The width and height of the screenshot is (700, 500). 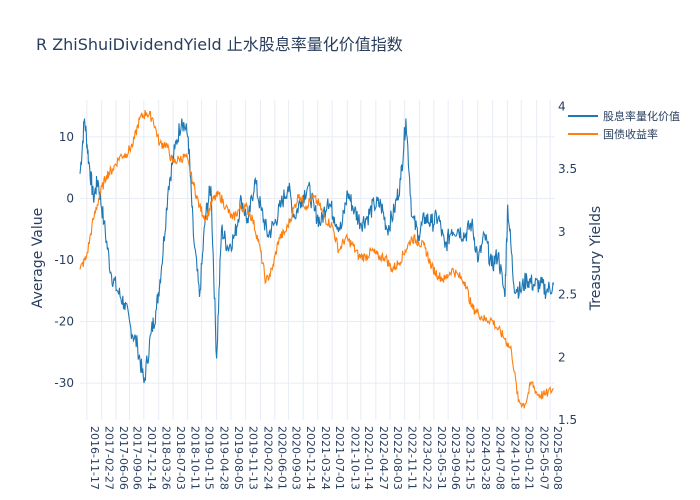 I want to click on y2-tick-label: 4, so click(x=562, y=106).